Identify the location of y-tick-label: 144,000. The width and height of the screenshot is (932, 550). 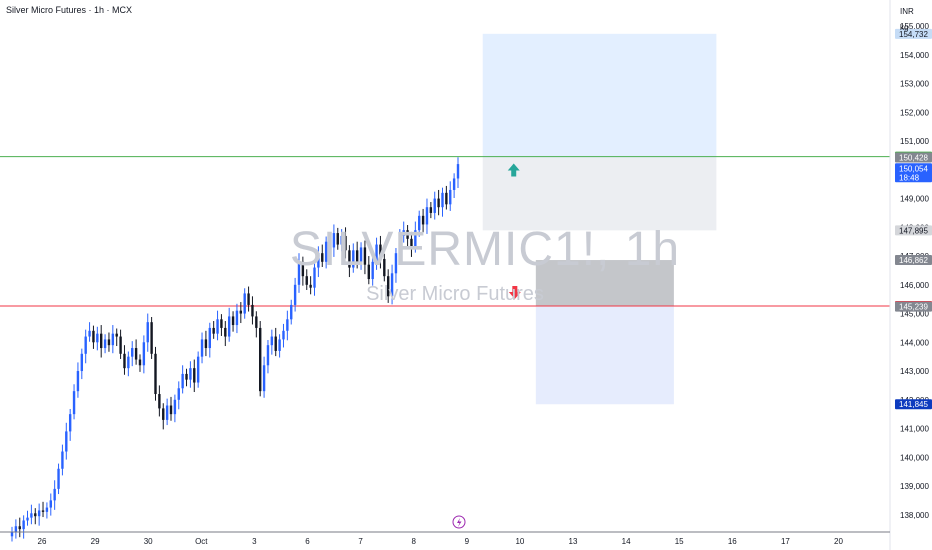
(914, 342).